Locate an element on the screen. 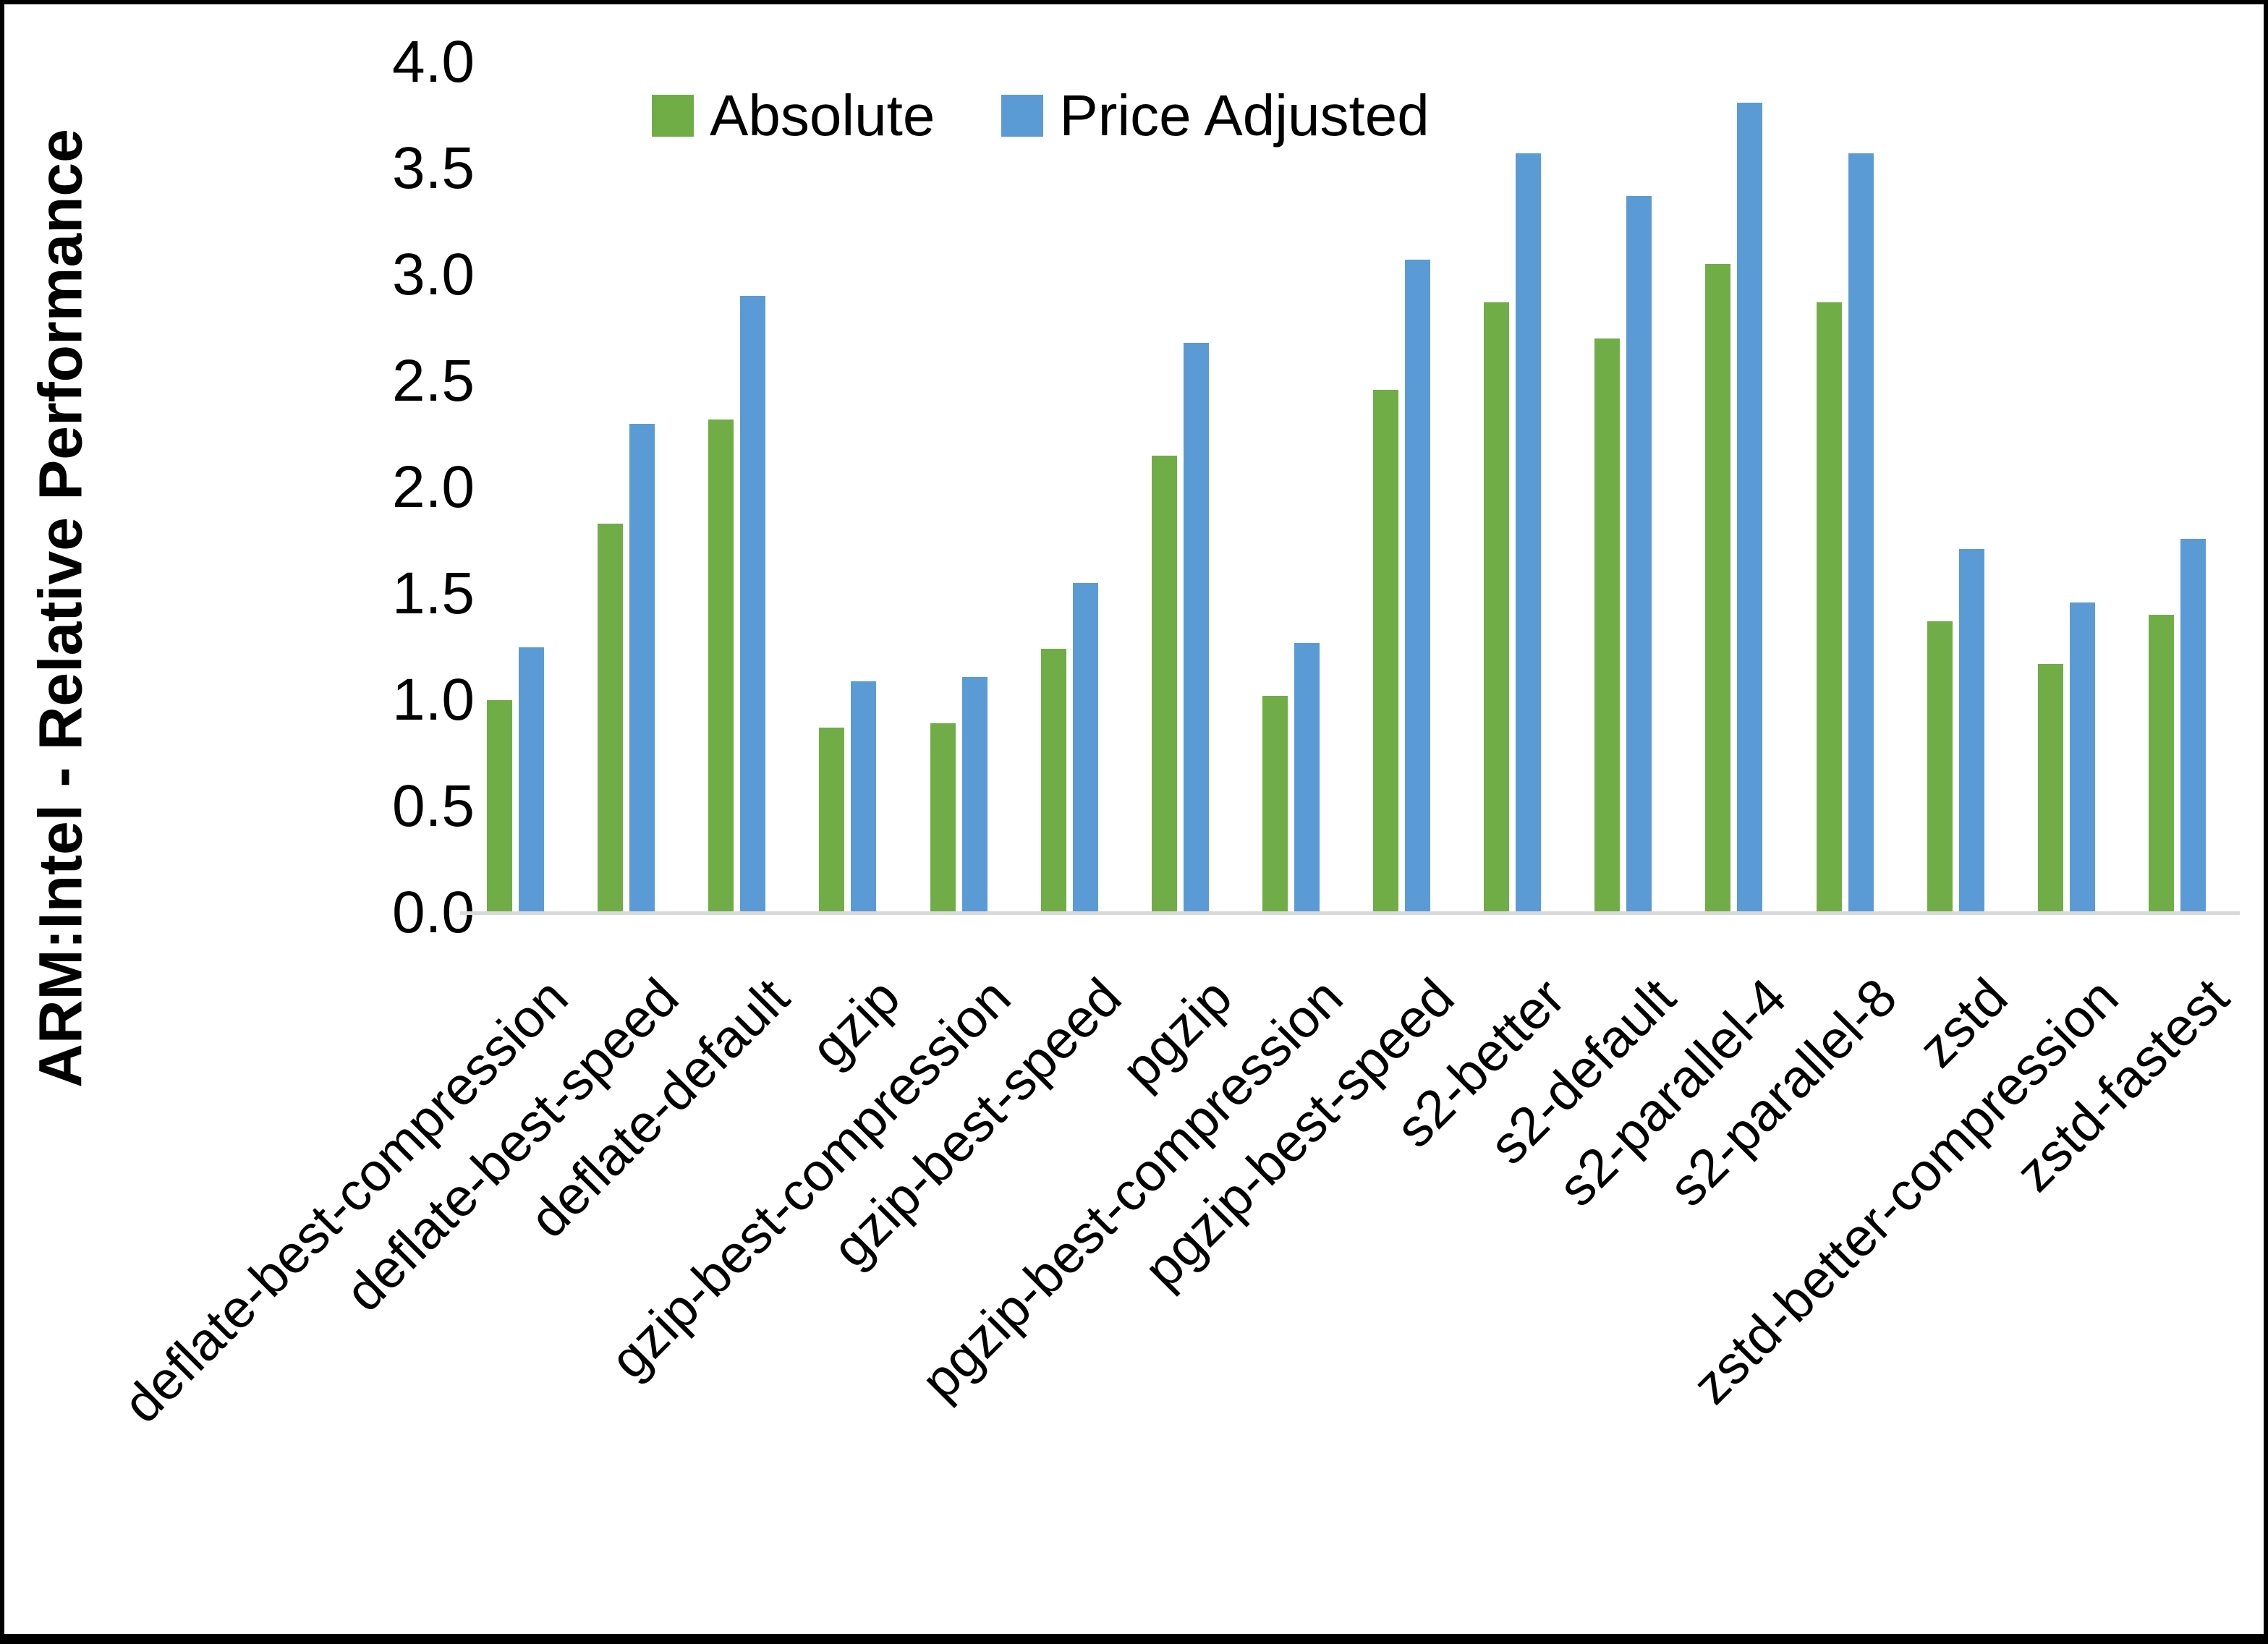 This screenshot has width=2268, height=1644. bar-price-adjusted-deflate-best-speed is located at coordinates (642, 668).